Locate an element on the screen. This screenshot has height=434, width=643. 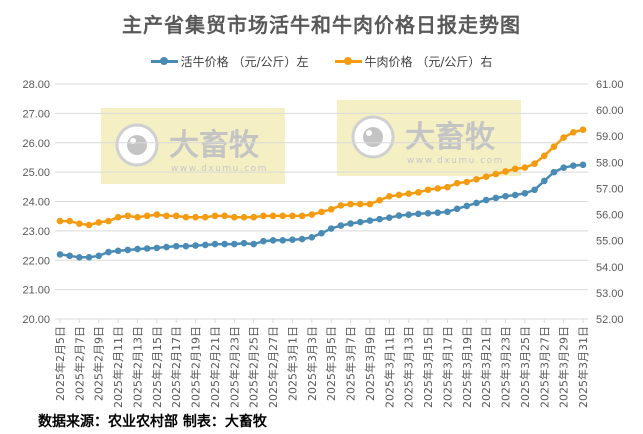
x-tick-label: 2025年2月13日 is located at coordinates (137, 367).